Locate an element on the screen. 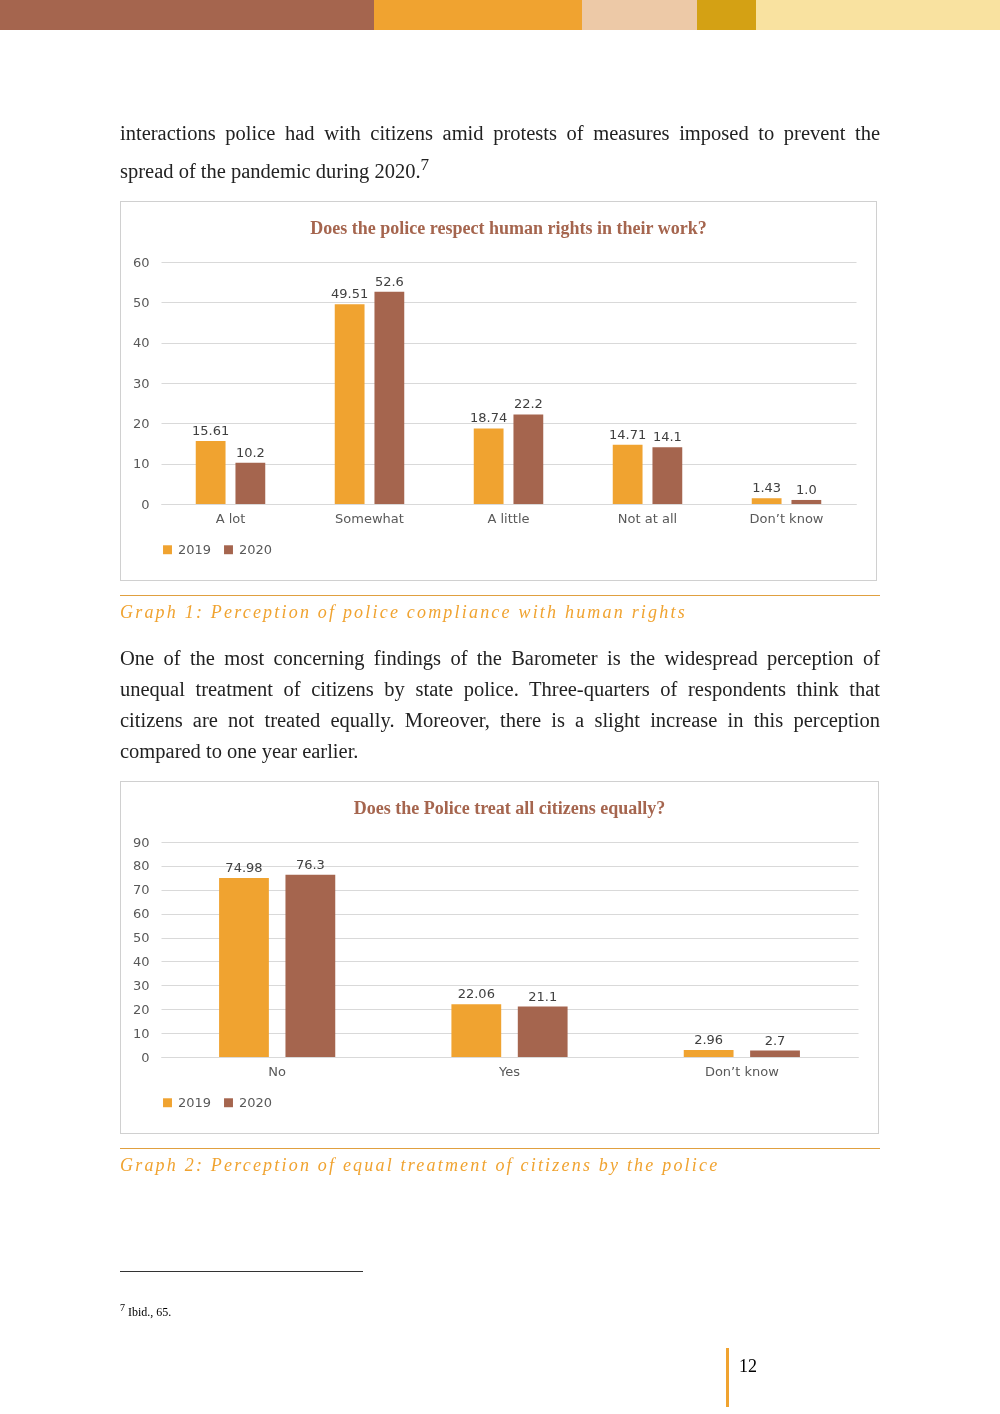 The height and width of the screenshot is (1414, 1000). data-label: 2.96 is located at coordinates (709, 1039).